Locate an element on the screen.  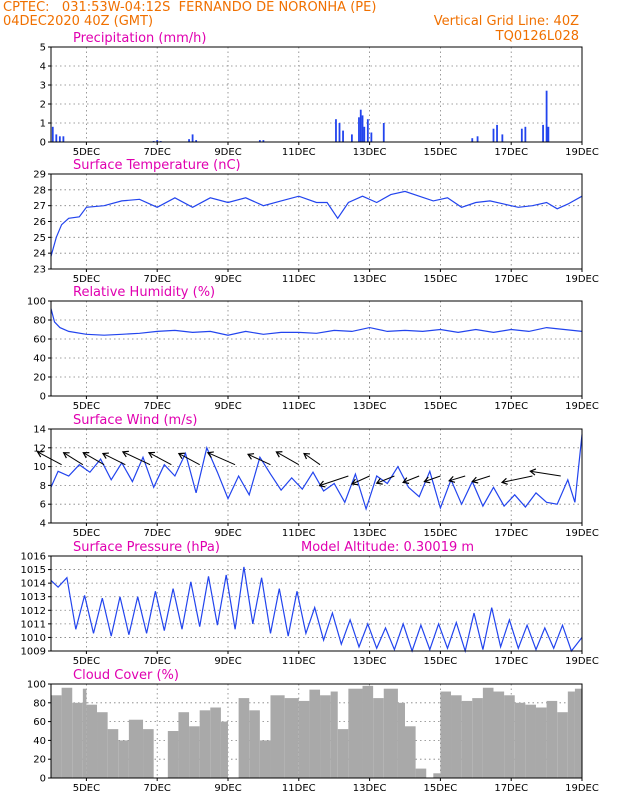
cloud-xtick-label: 9DEC is located at coordinates (227, 788).